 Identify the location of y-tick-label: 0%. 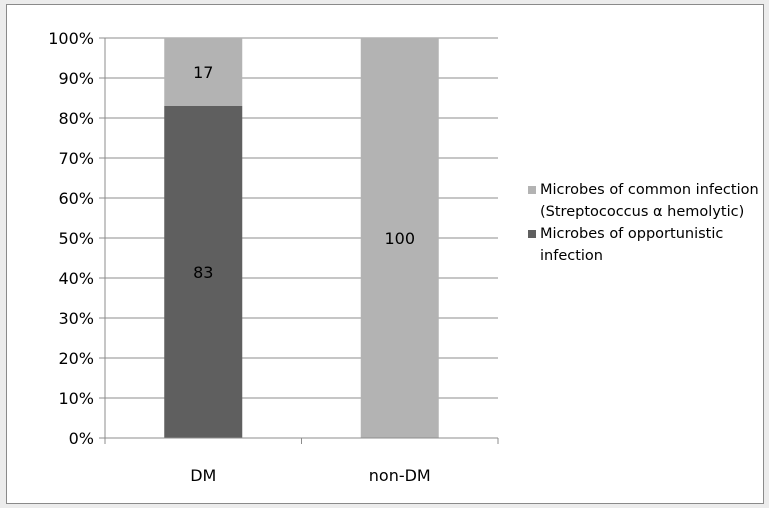
(81, 438).